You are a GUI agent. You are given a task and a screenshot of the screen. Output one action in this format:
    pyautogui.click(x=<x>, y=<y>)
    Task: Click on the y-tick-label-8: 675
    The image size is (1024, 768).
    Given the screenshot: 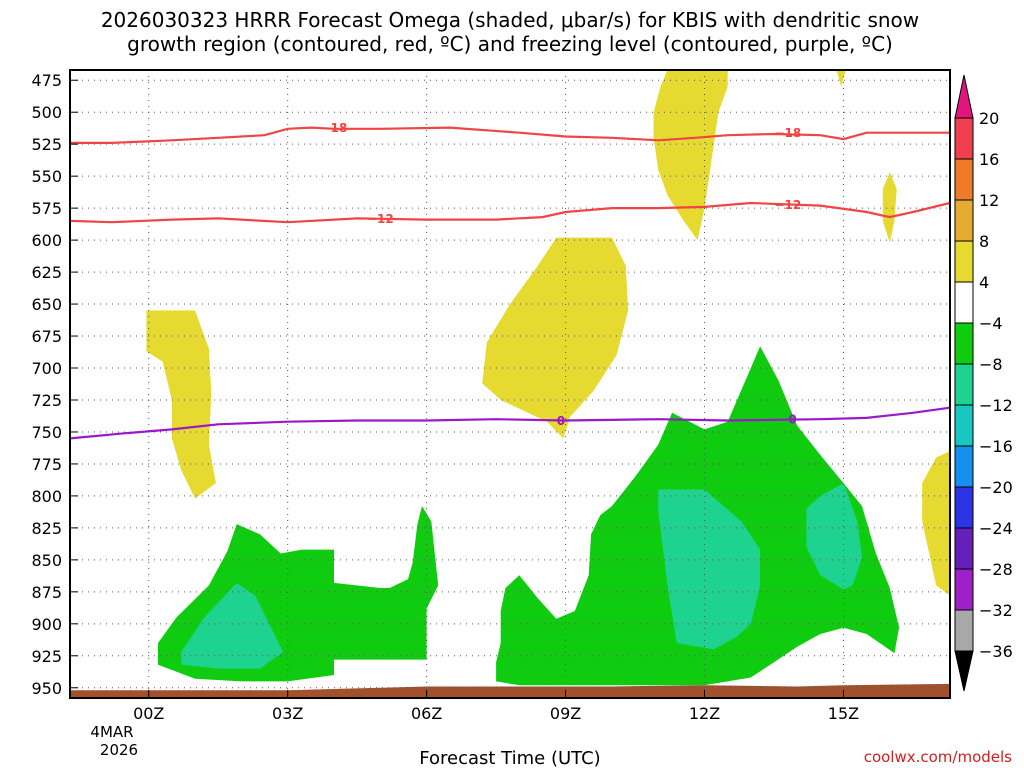 What is the action you would take?
    pyautogui.click(x=46, y=336)
    